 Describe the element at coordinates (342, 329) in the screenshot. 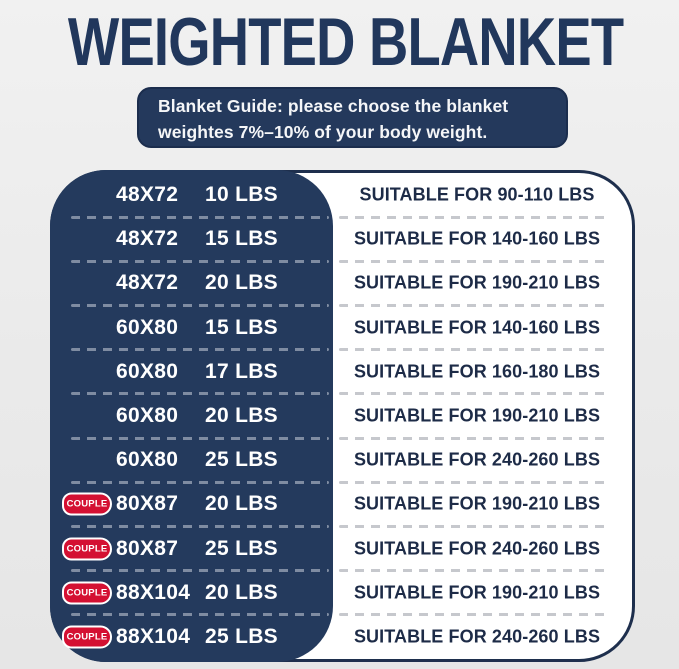

I see `table-row: 60X80 15 LBS SUITABLE FOR 140-160 LBS` at that location.